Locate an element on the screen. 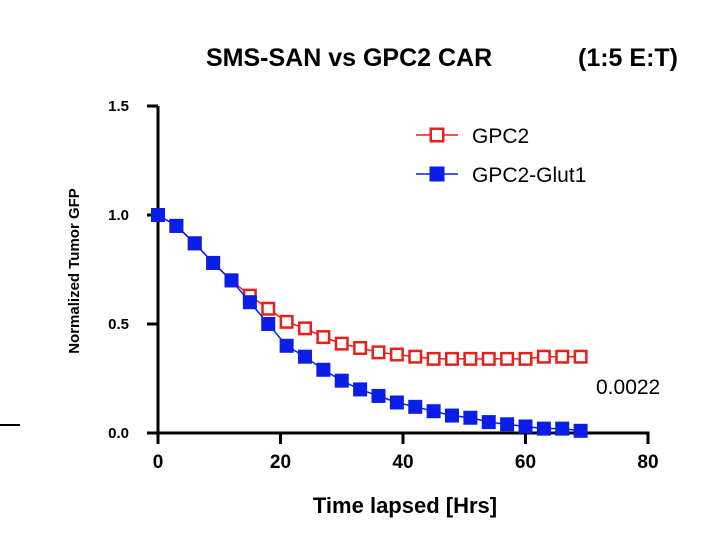 This screenshot has width=706, height=537. x-tick-label: 0 is located at coordinates (158, 462).